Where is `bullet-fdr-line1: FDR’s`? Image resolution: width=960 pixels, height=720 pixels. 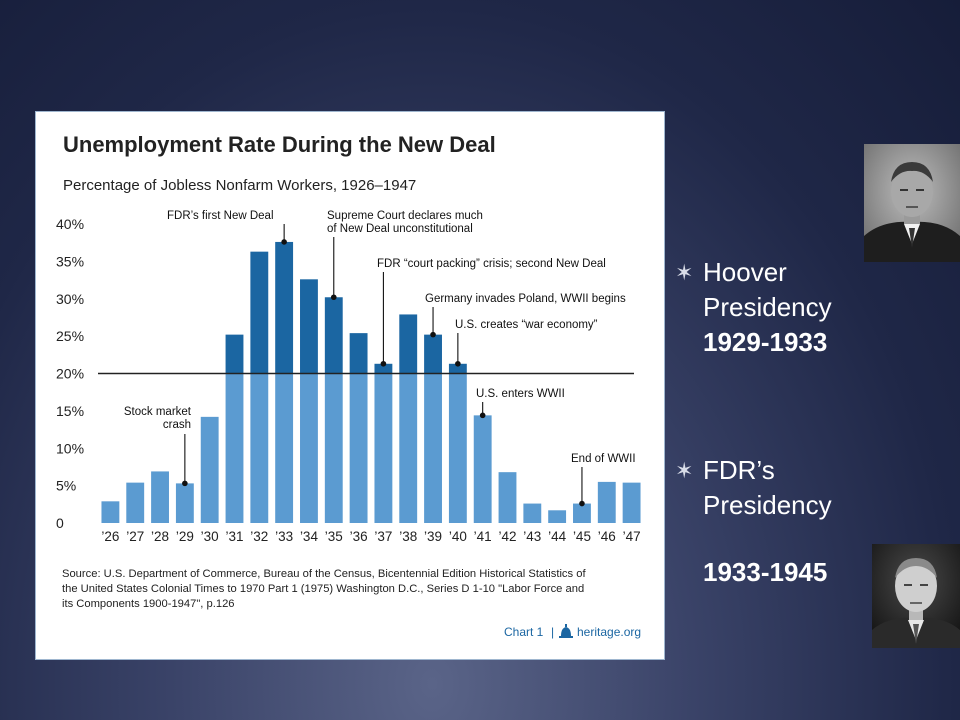 bullet-fdr-line1: FDR’s is located at coordinates (739, 470).